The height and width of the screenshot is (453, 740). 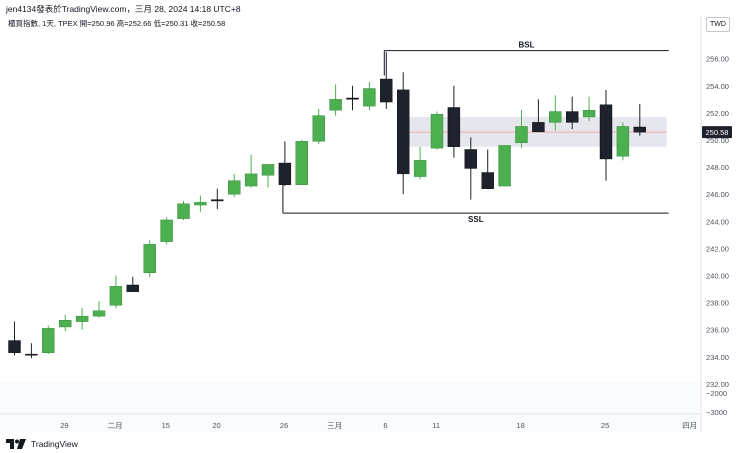 What do you see at coordinates (64, 425) in the screenshot?
I see `x-tick-label: 29` at bounding box center [64, 425].